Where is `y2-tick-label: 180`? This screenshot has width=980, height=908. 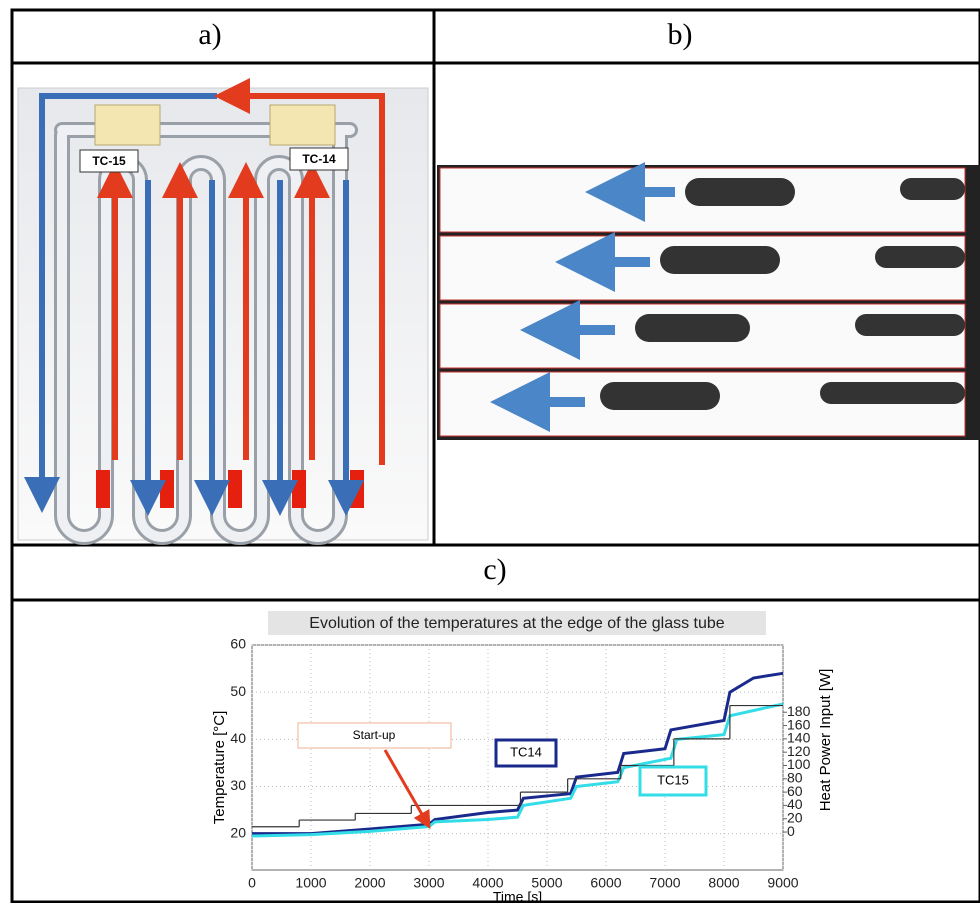
y2-tick-label: 180 is located at coordinates (799, 711).